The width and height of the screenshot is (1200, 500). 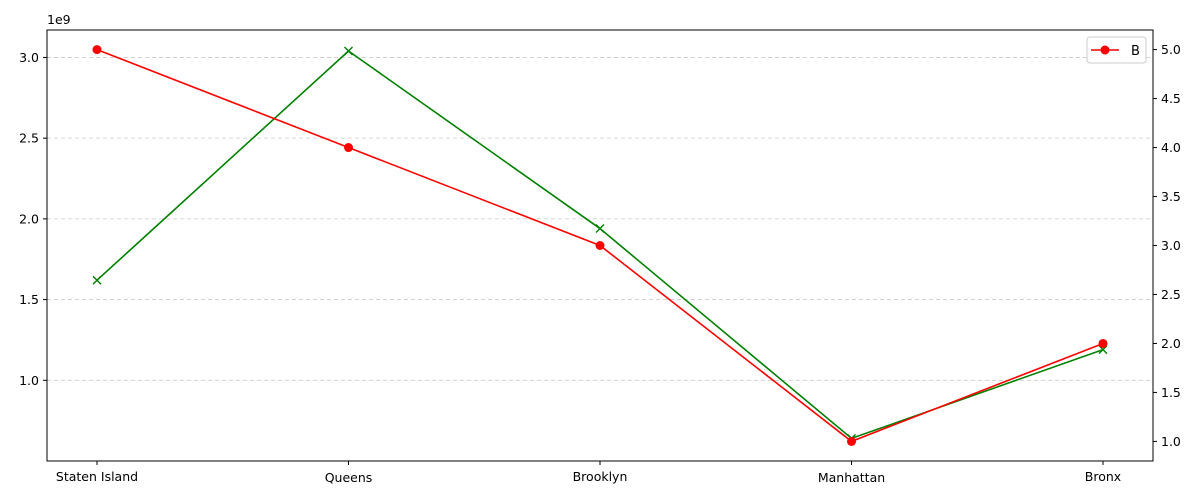 I want to click on right-tick-label: 4.5, so click(x=1171, y=98).